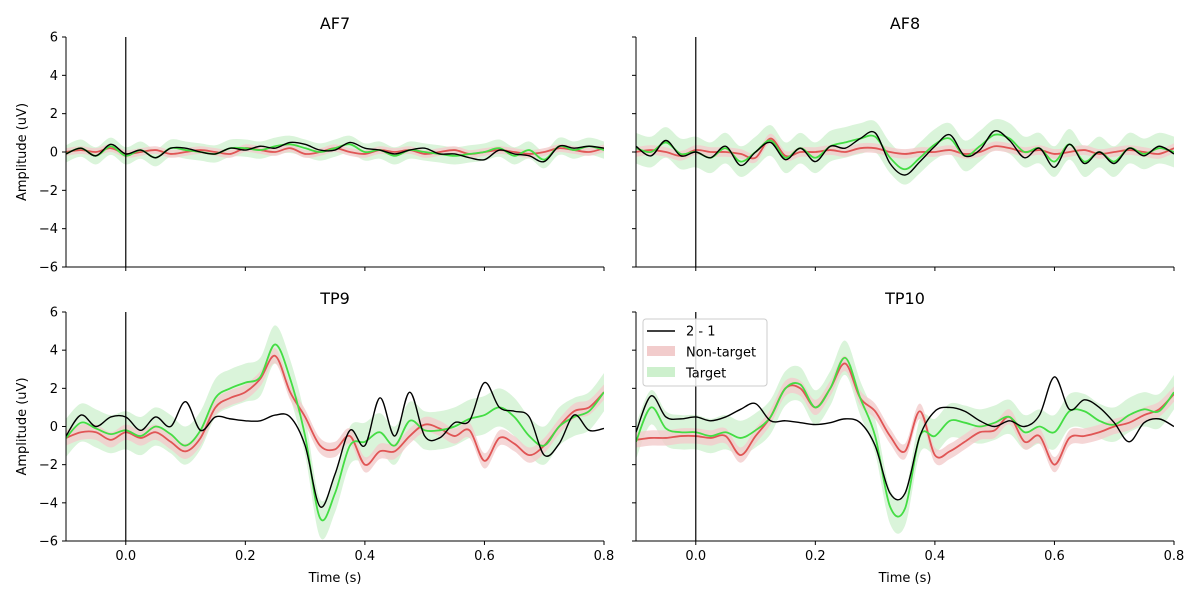  I want to click on legend-swatch-non-target, so click(661, 351).